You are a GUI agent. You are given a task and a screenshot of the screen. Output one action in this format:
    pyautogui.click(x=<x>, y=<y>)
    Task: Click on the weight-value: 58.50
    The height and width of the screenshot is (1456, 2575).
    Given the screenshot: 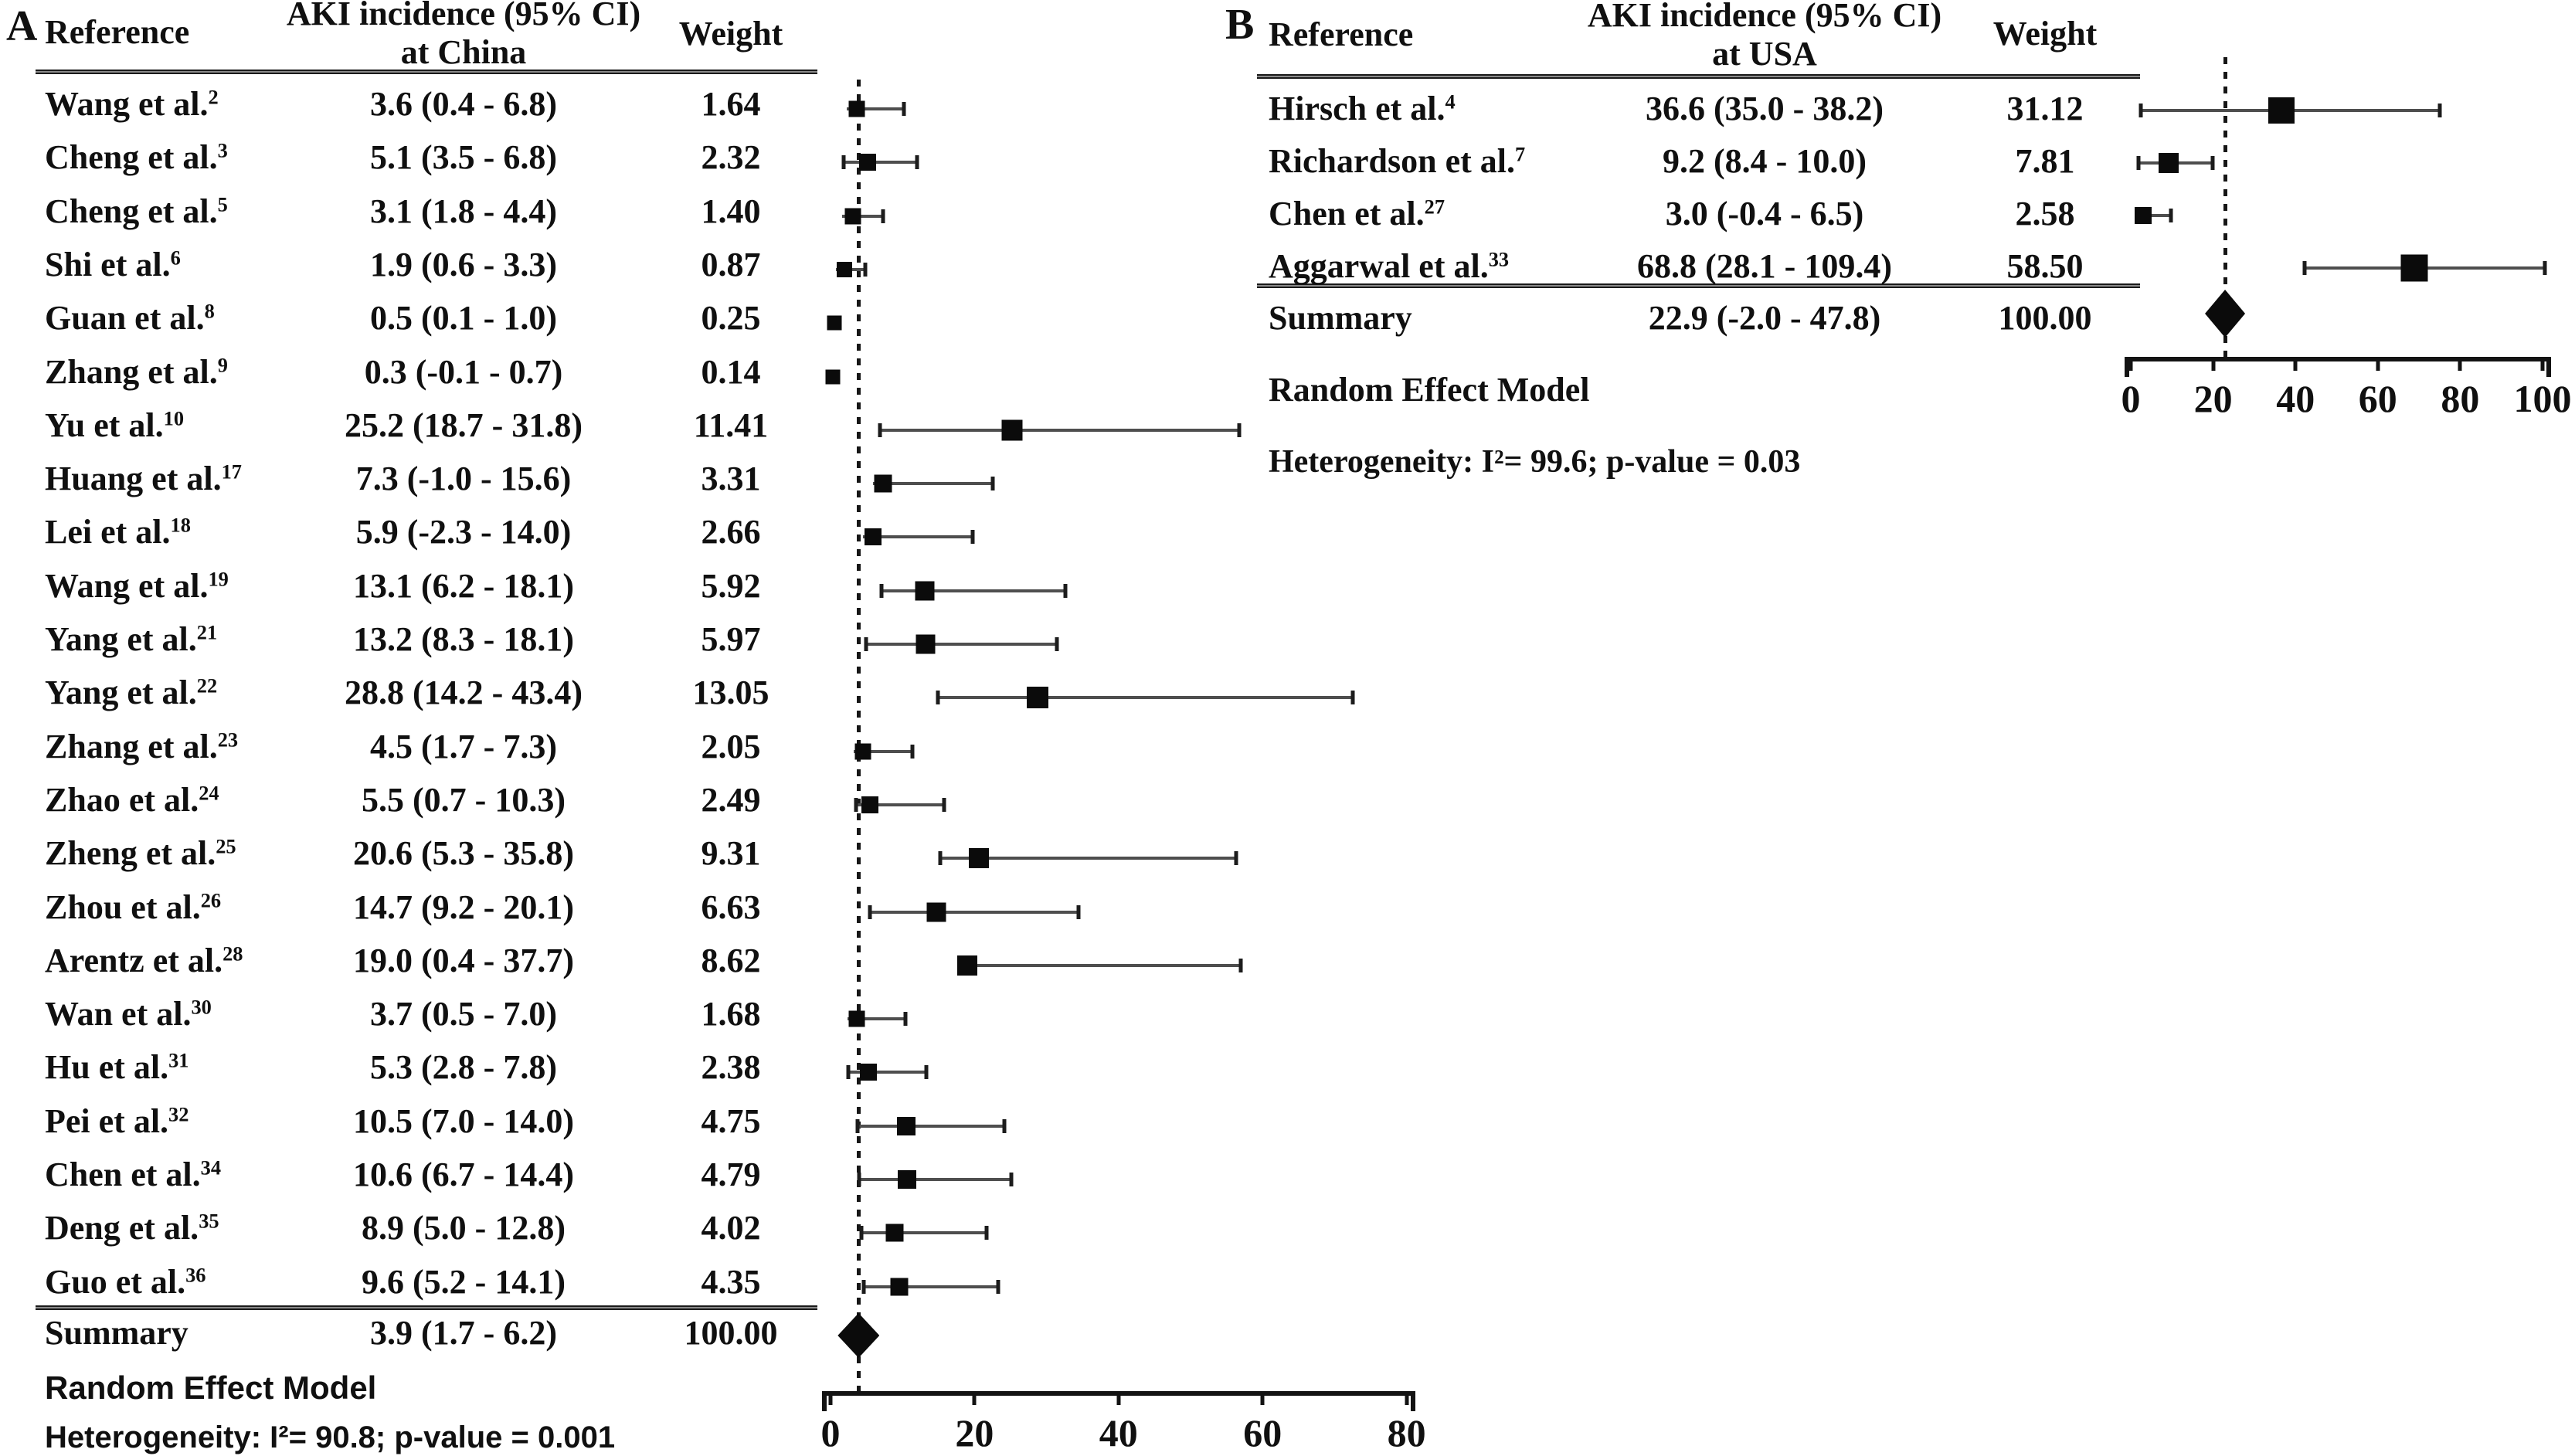 What is the action you would take?
    pyautogui.click(x=2045, y=266)
    